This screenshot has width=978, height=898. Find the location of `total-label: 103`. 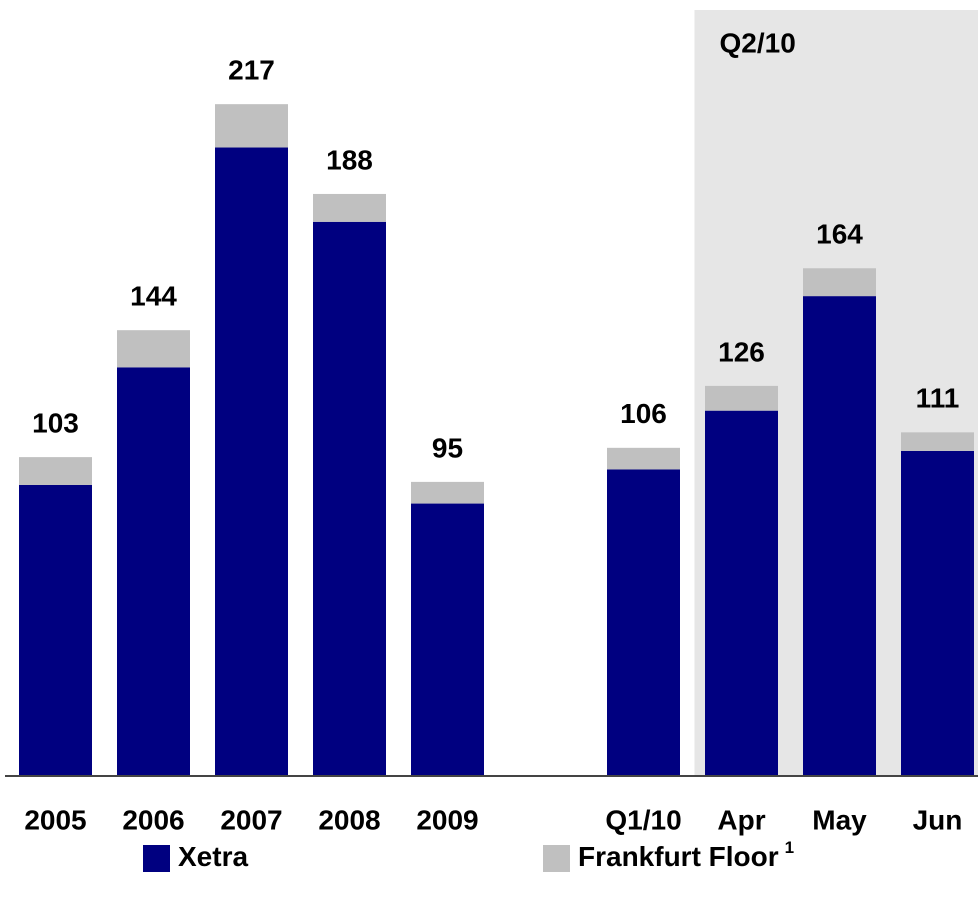

total-label: 103 is located at coordinates (55, 423).